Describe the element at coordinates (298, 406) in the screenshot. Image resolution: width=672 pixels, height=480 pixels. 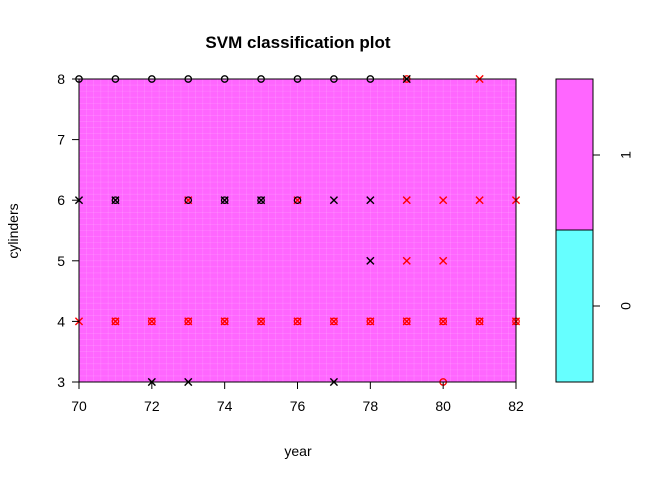
I see `x-tick-label: 76` at that location.